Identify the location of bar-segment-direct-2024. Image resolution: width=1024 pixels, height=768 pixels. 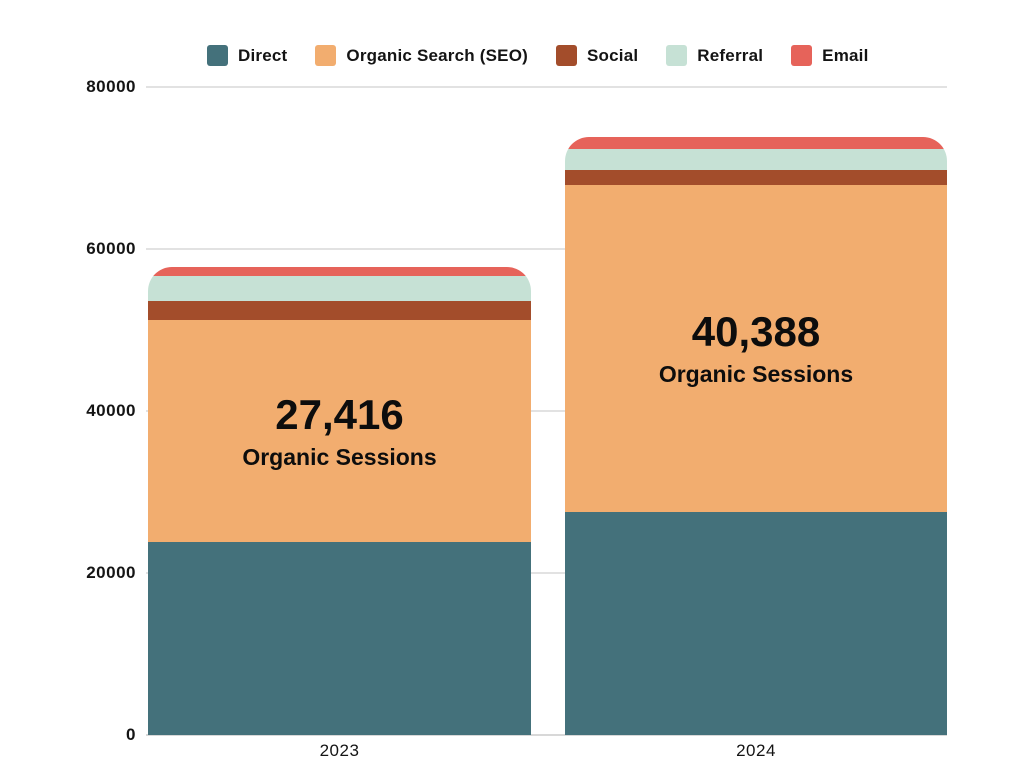
(756, 623).